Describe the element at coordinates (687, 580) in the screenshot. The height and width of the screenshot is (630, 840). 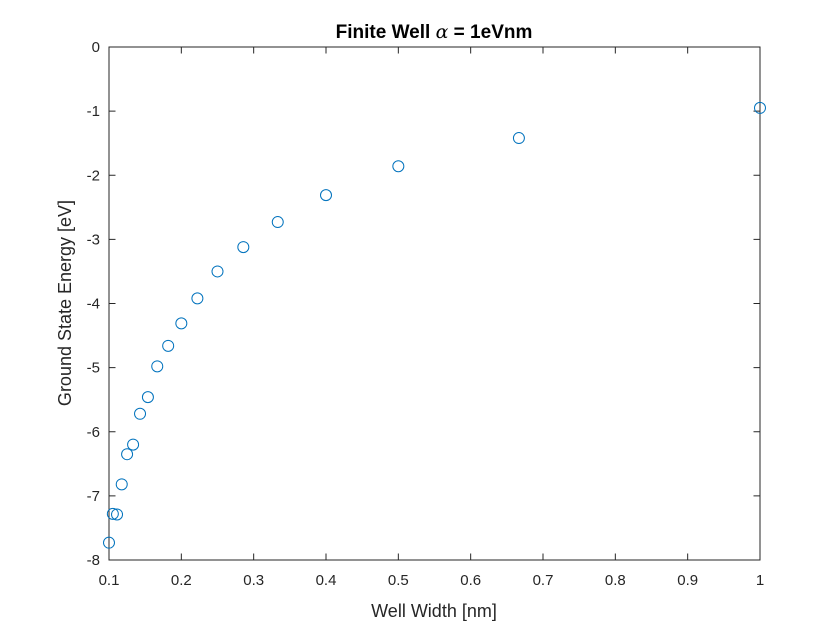
I see `x-tick-label: 0.9` at that location.